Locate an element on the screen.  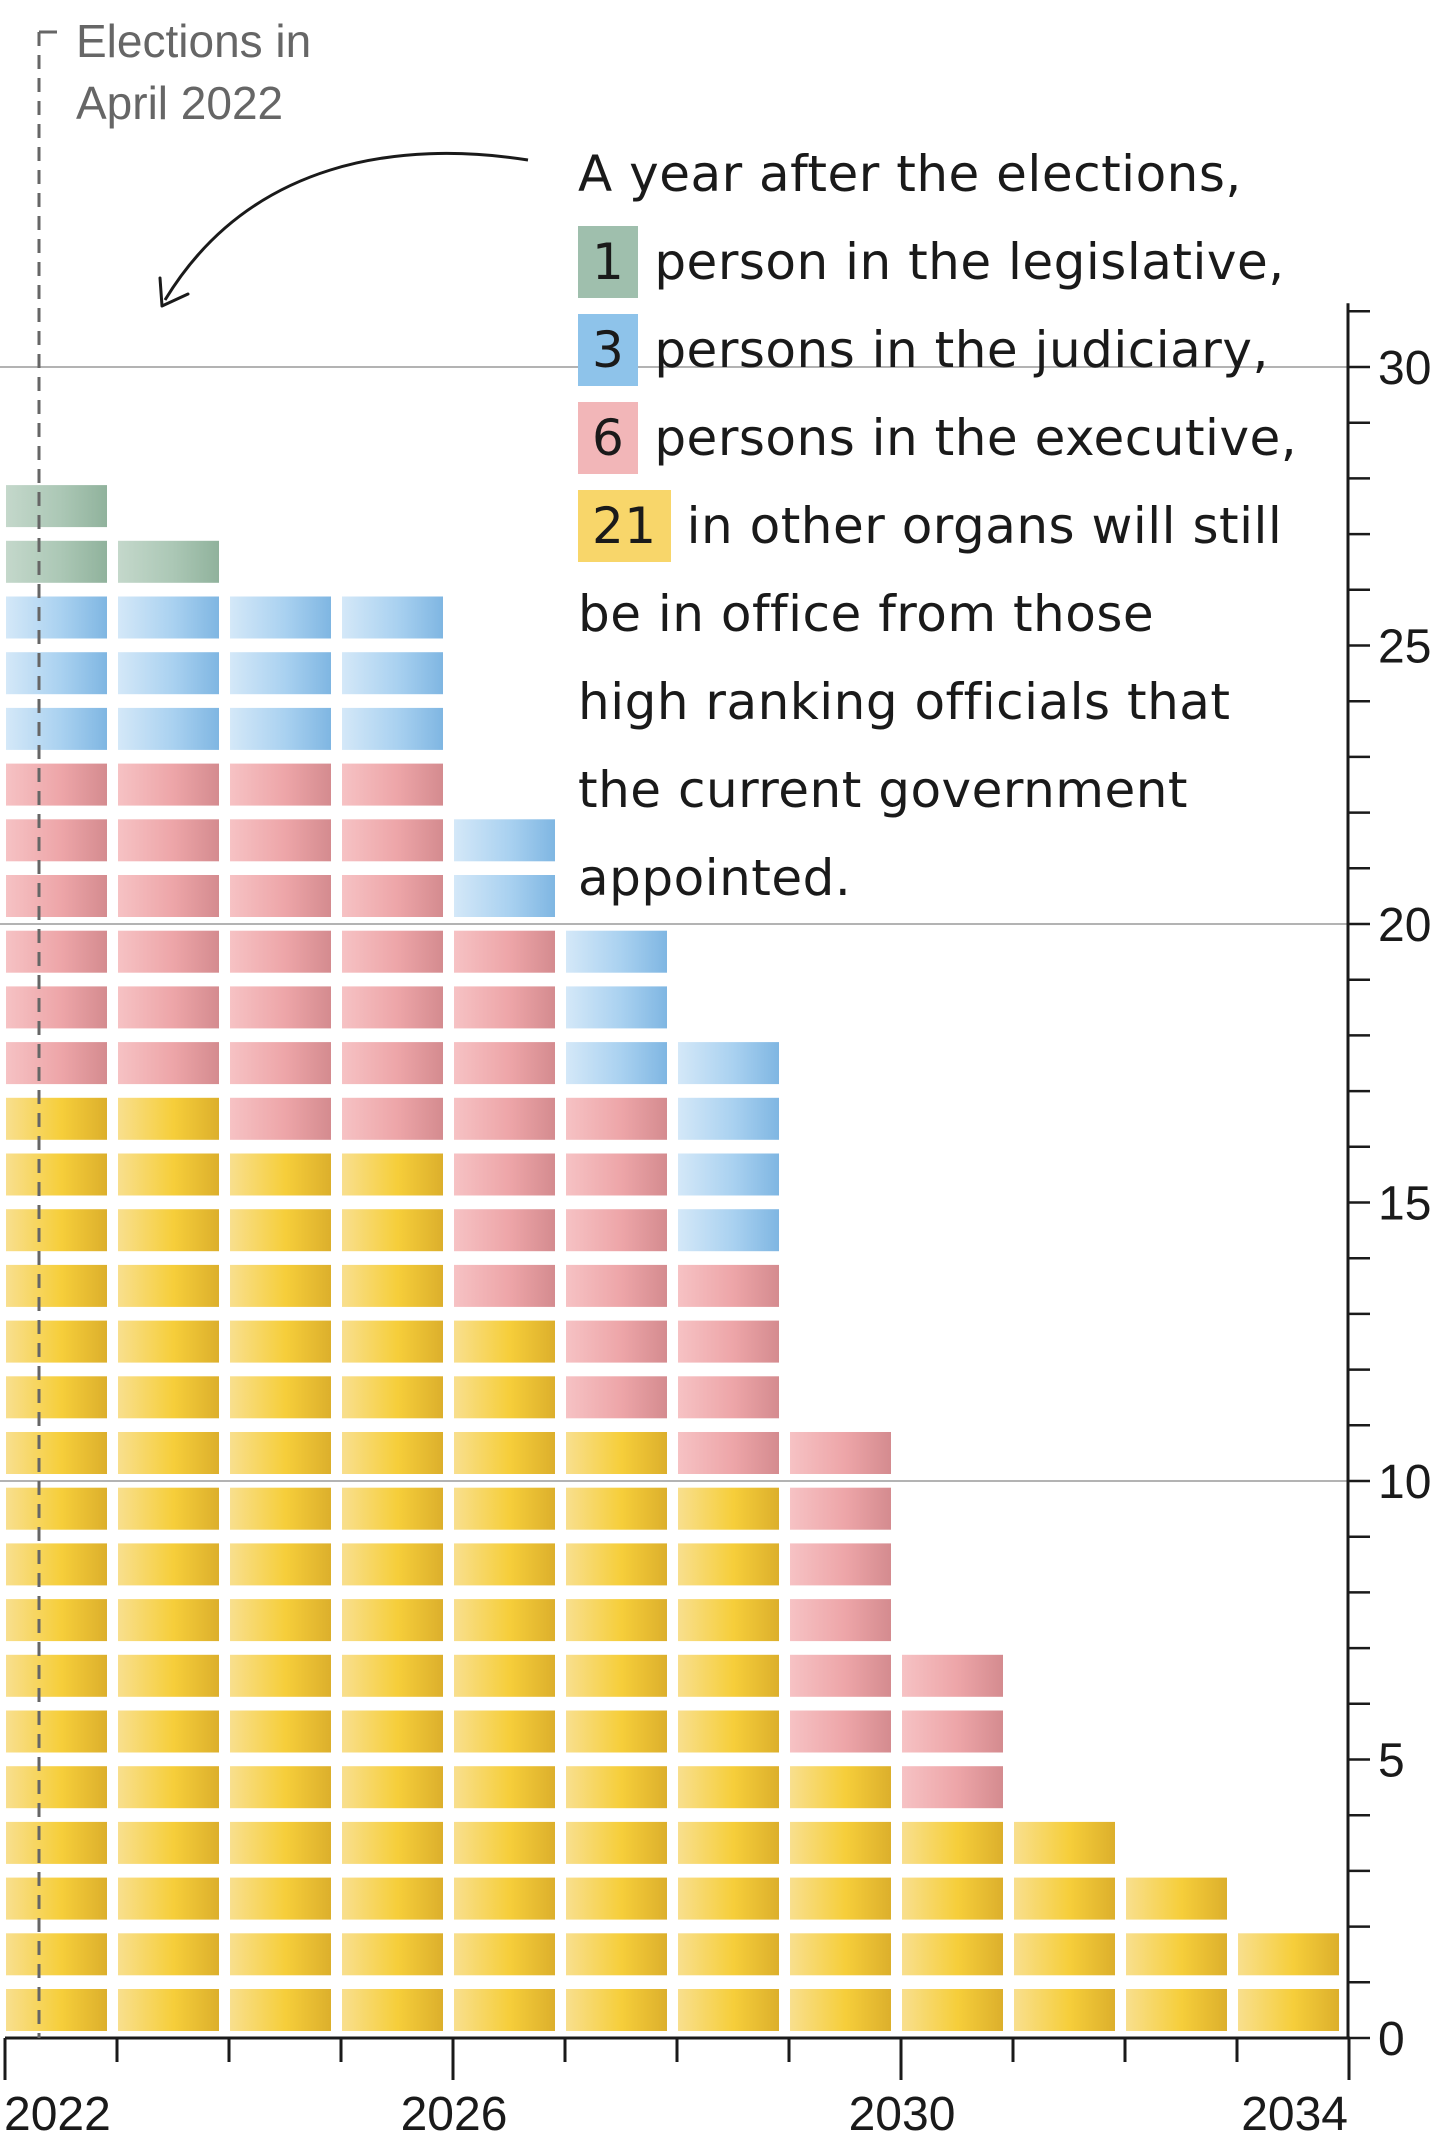
y-tick-label-5: 5 is located at coordinates (1391, 1761).